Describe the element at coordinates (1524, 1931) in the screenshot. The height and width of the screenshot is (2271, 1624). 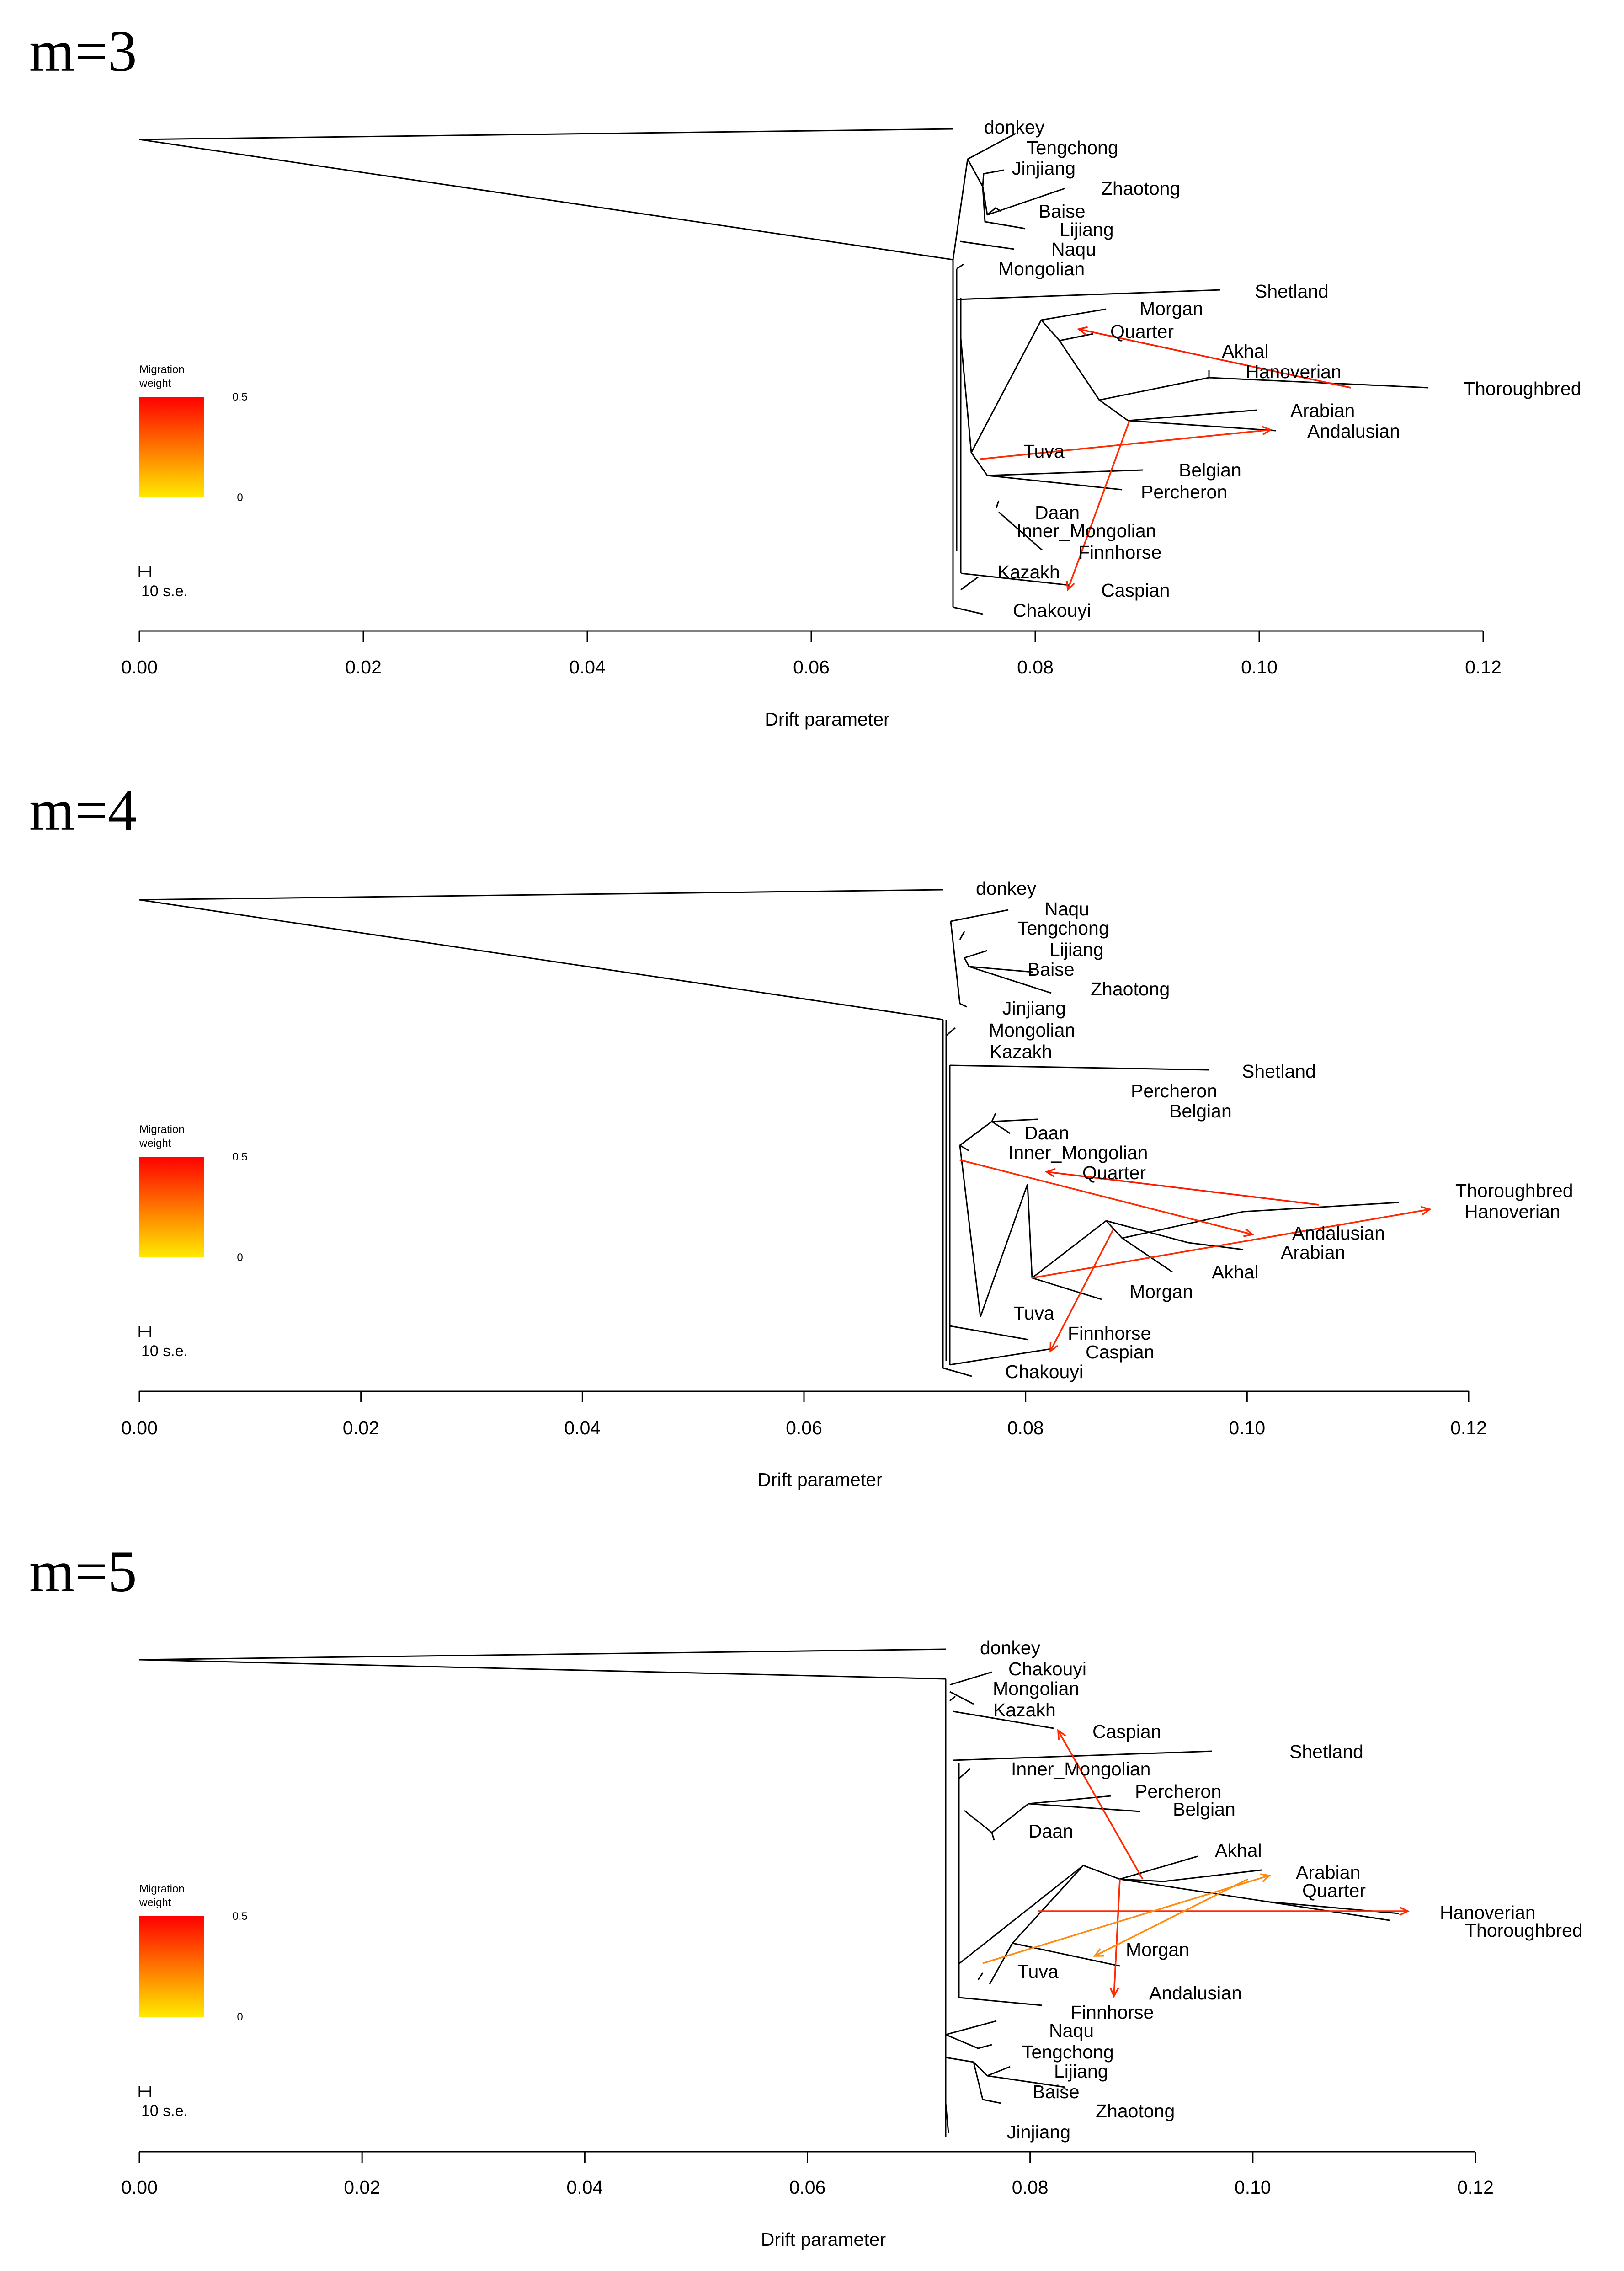
I see `leaf-label: Thoroughbred` at that location.